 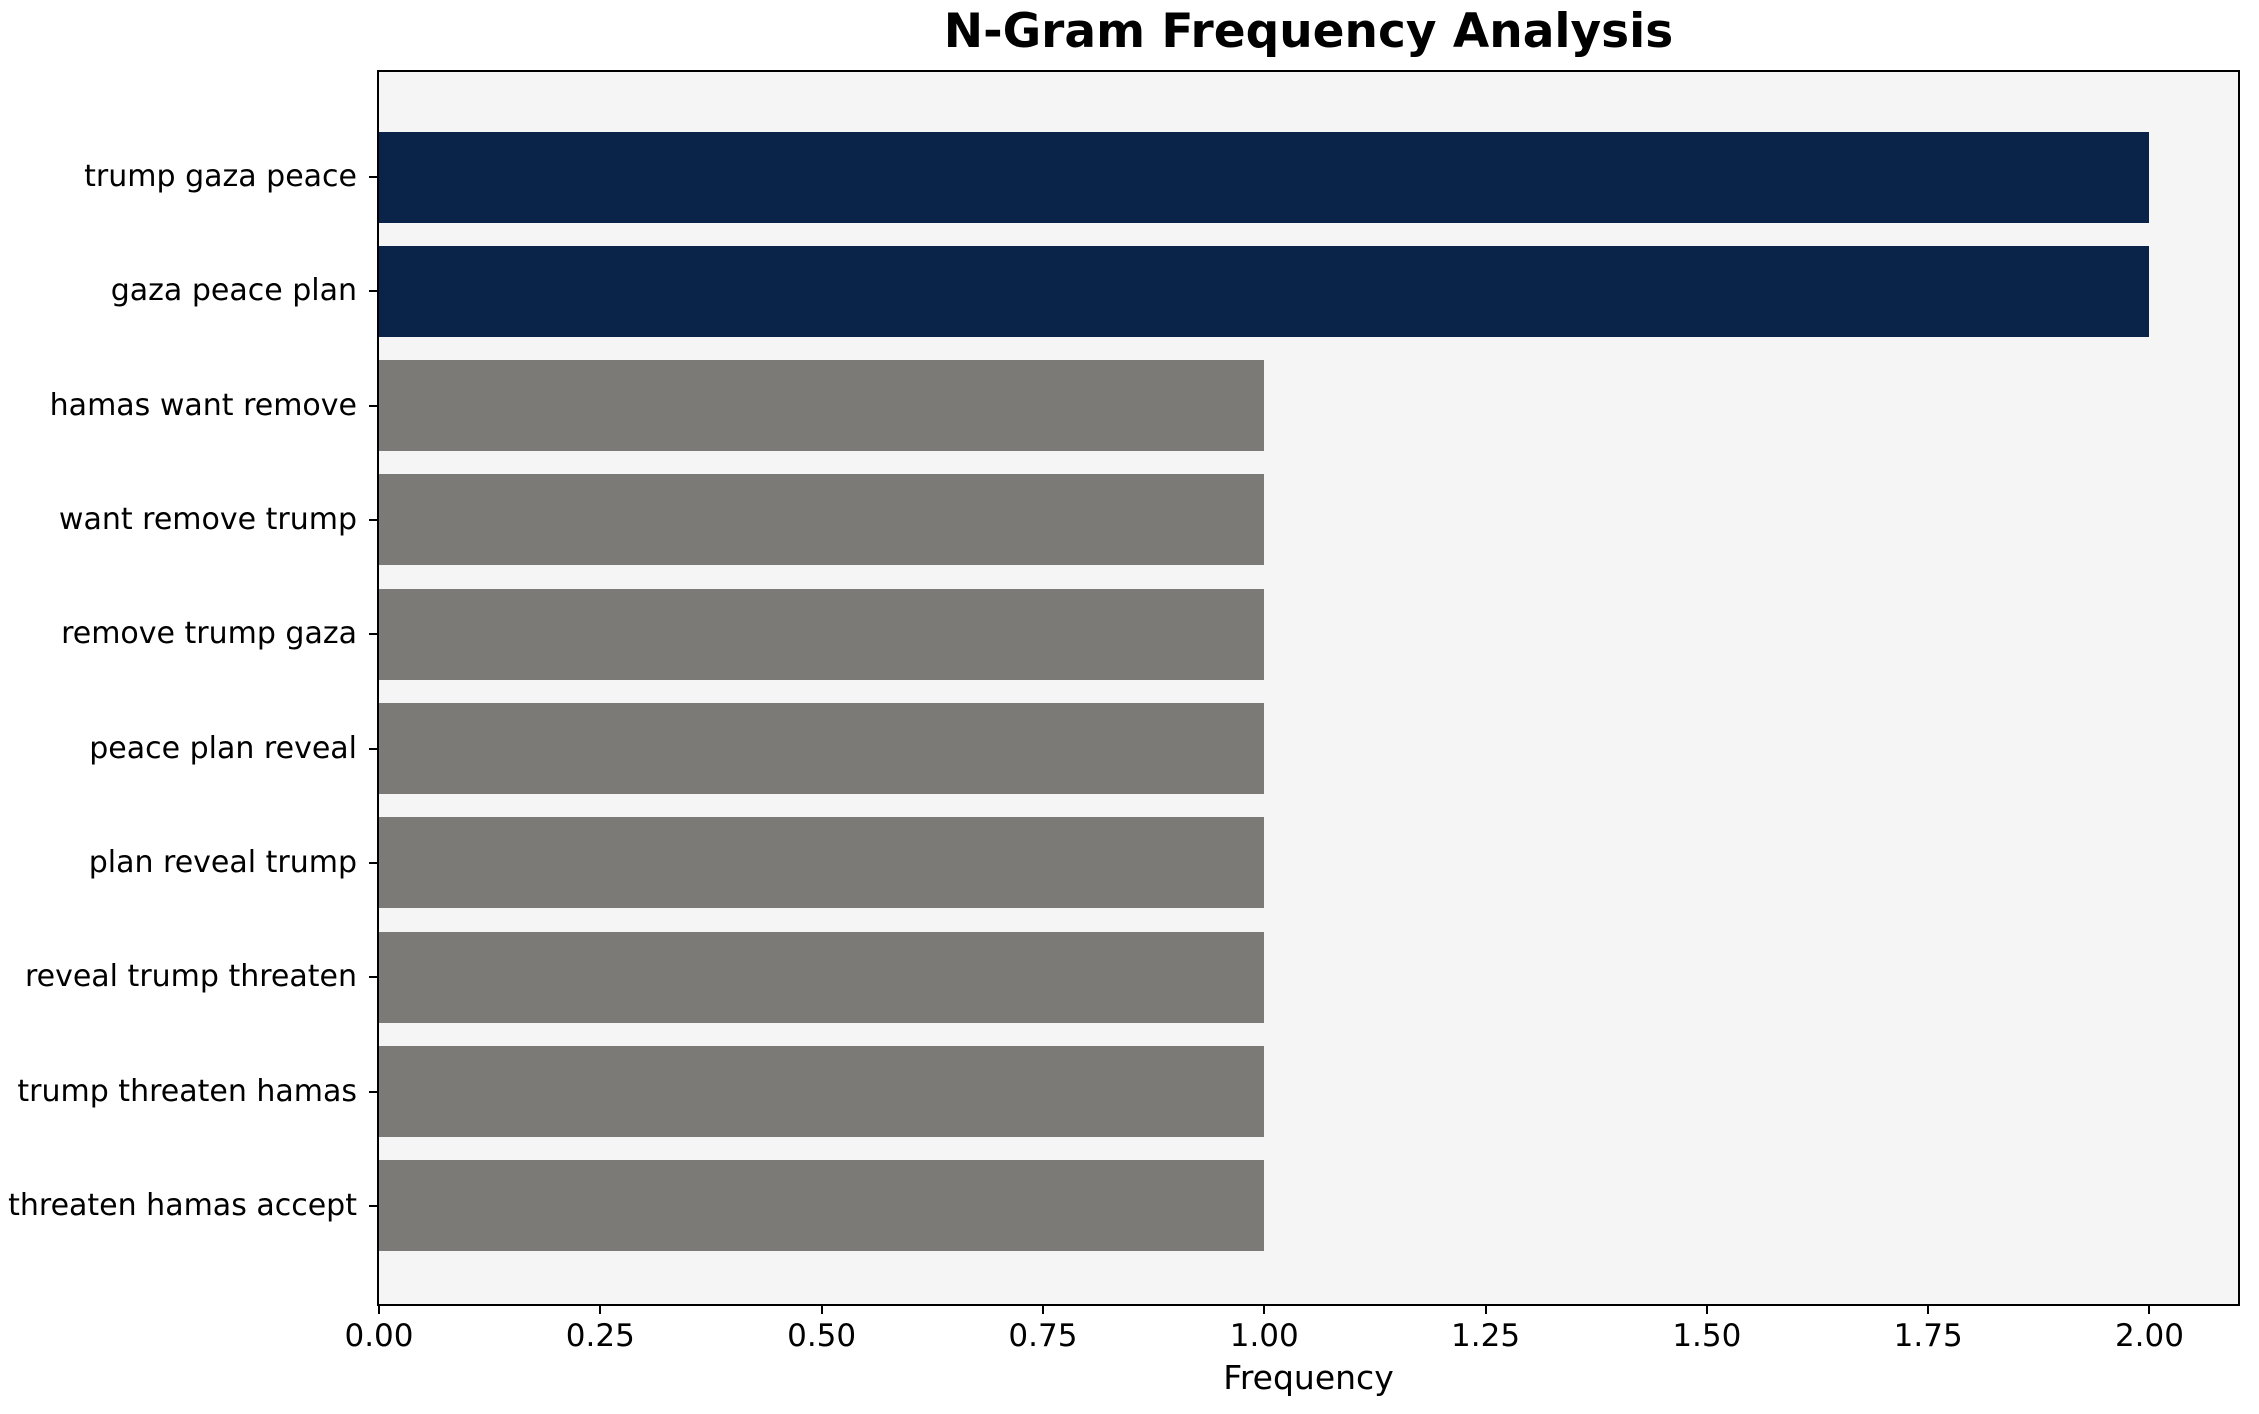 I want to click on x-tick-label: 1.75, so click(x=1928, y=1336).